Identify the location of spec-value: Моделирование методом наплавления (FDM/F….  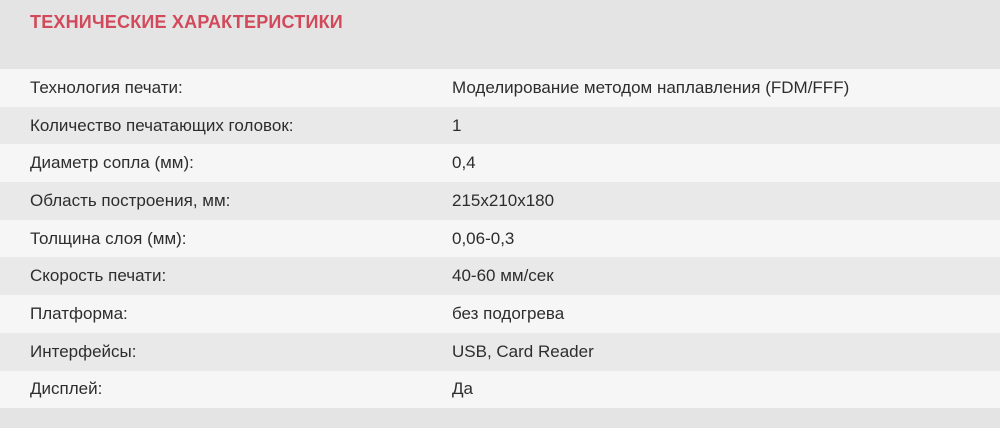
(651, 87).